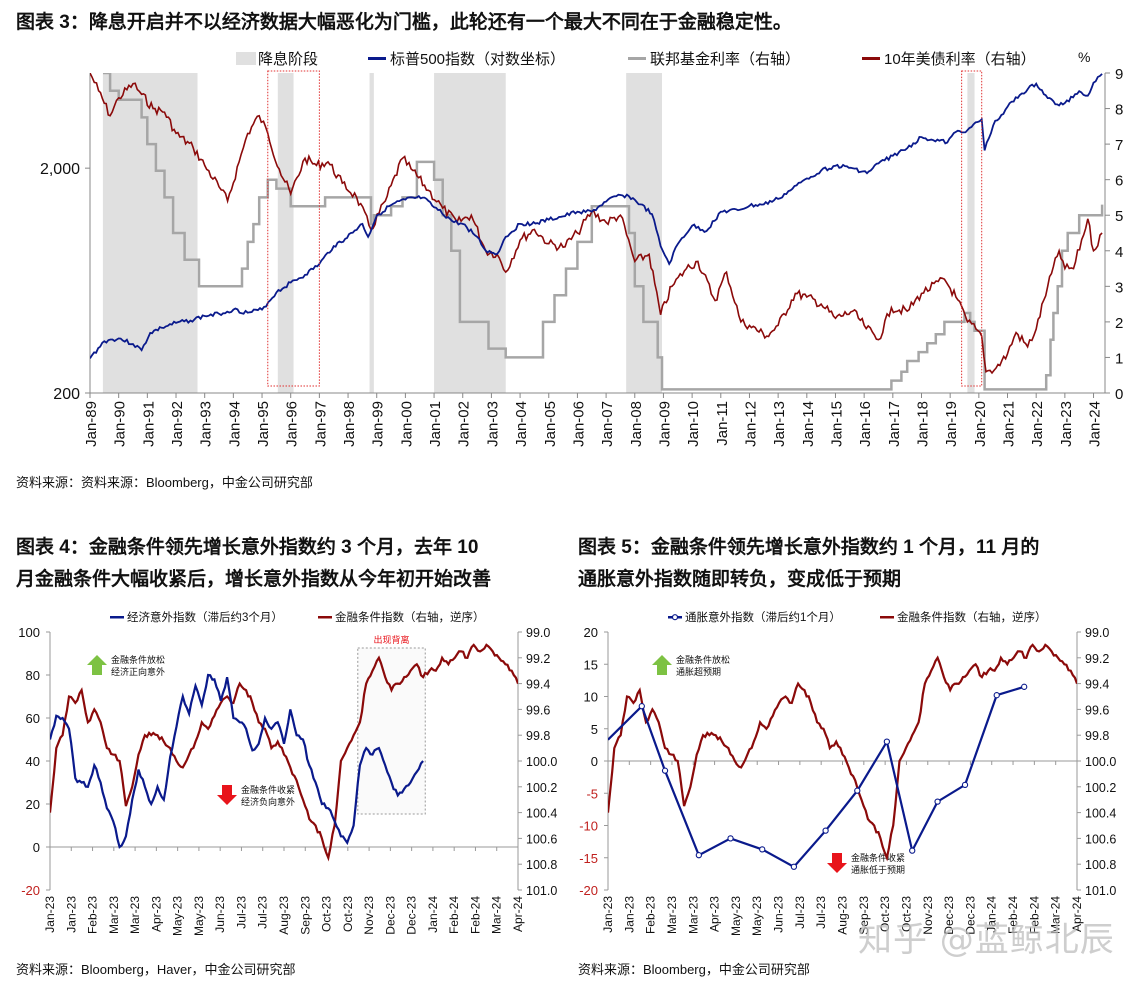 Image resolution: width=1135 pixels, height=981 pixels. I want to click on svg-text: Jun-23, so click(779, 914).